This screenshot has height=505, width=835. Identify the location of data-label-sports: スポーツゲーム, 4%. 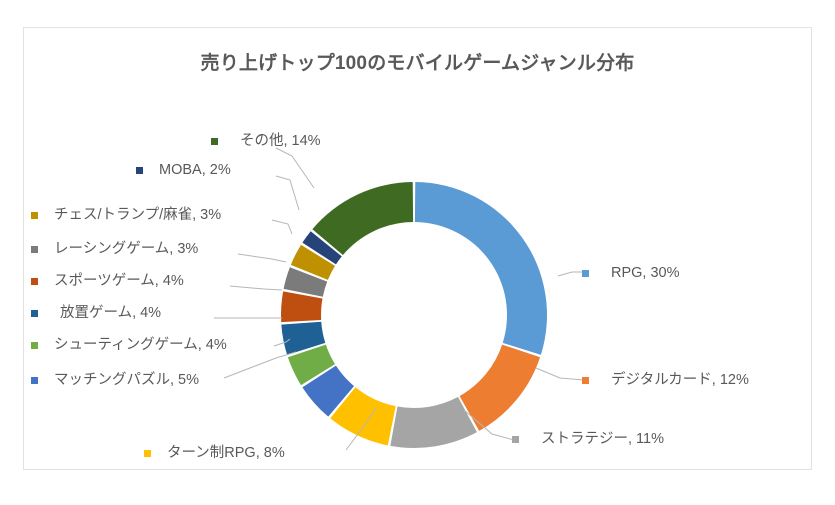
(107, 281).